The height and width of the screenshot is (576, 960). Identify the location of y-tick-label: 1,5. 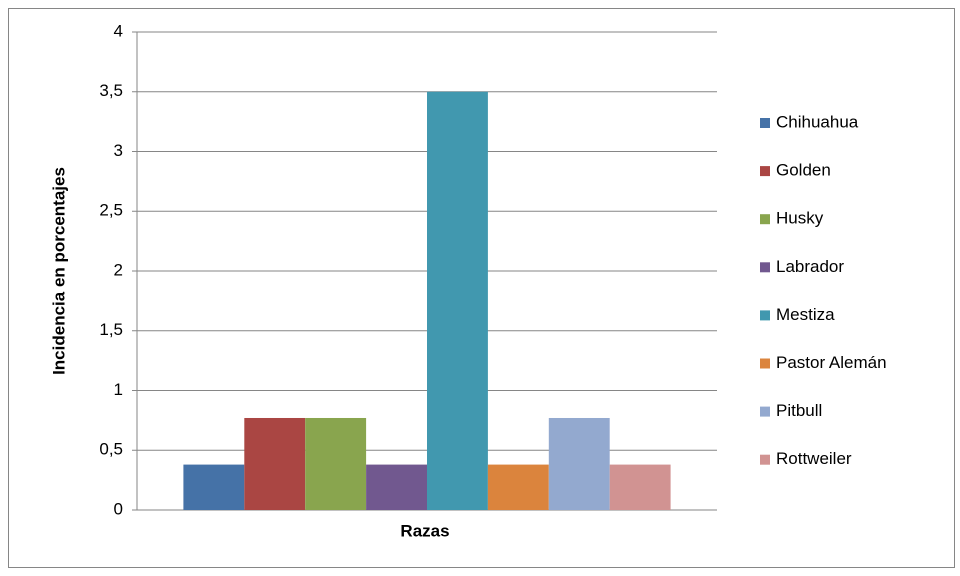
(111, 329).